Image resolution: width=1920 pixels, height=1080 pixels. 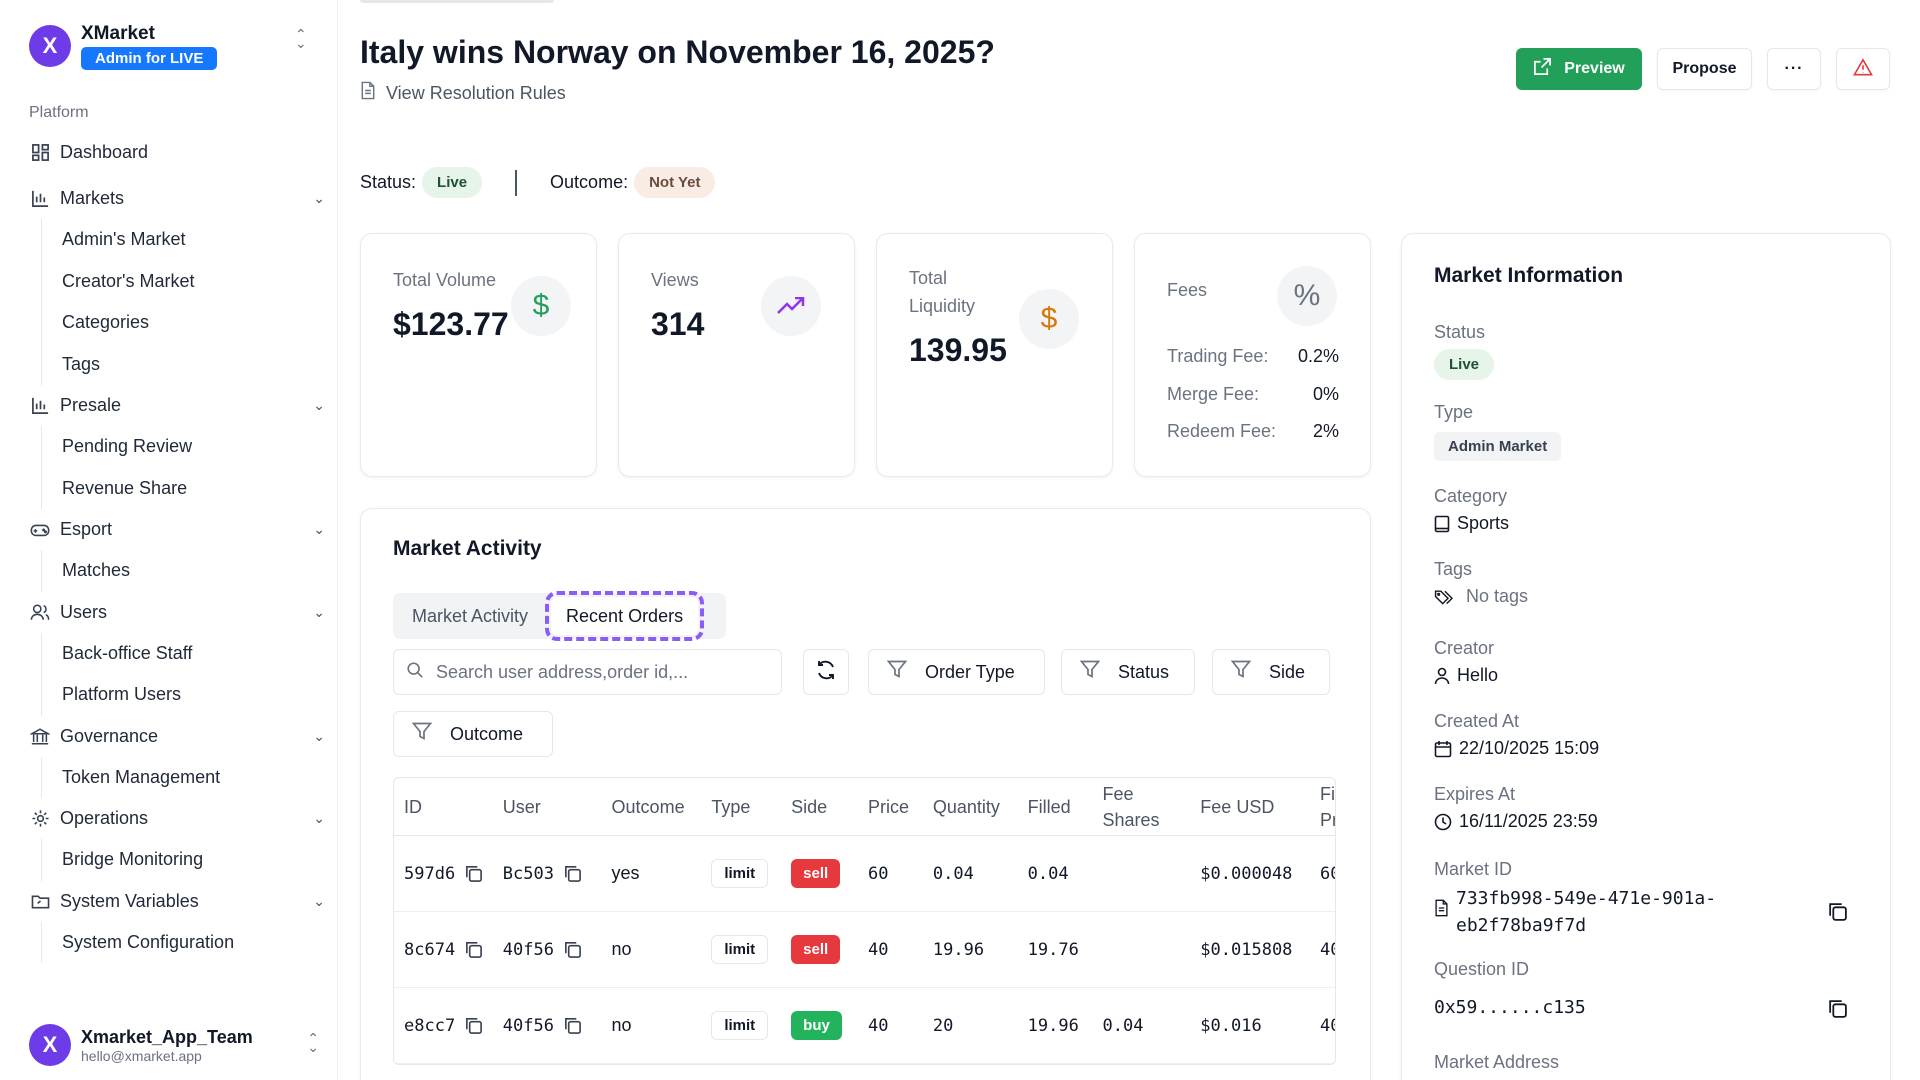 I want to click on sidebar-item-presale: Presale ⌄, so click(x=177, y=405).